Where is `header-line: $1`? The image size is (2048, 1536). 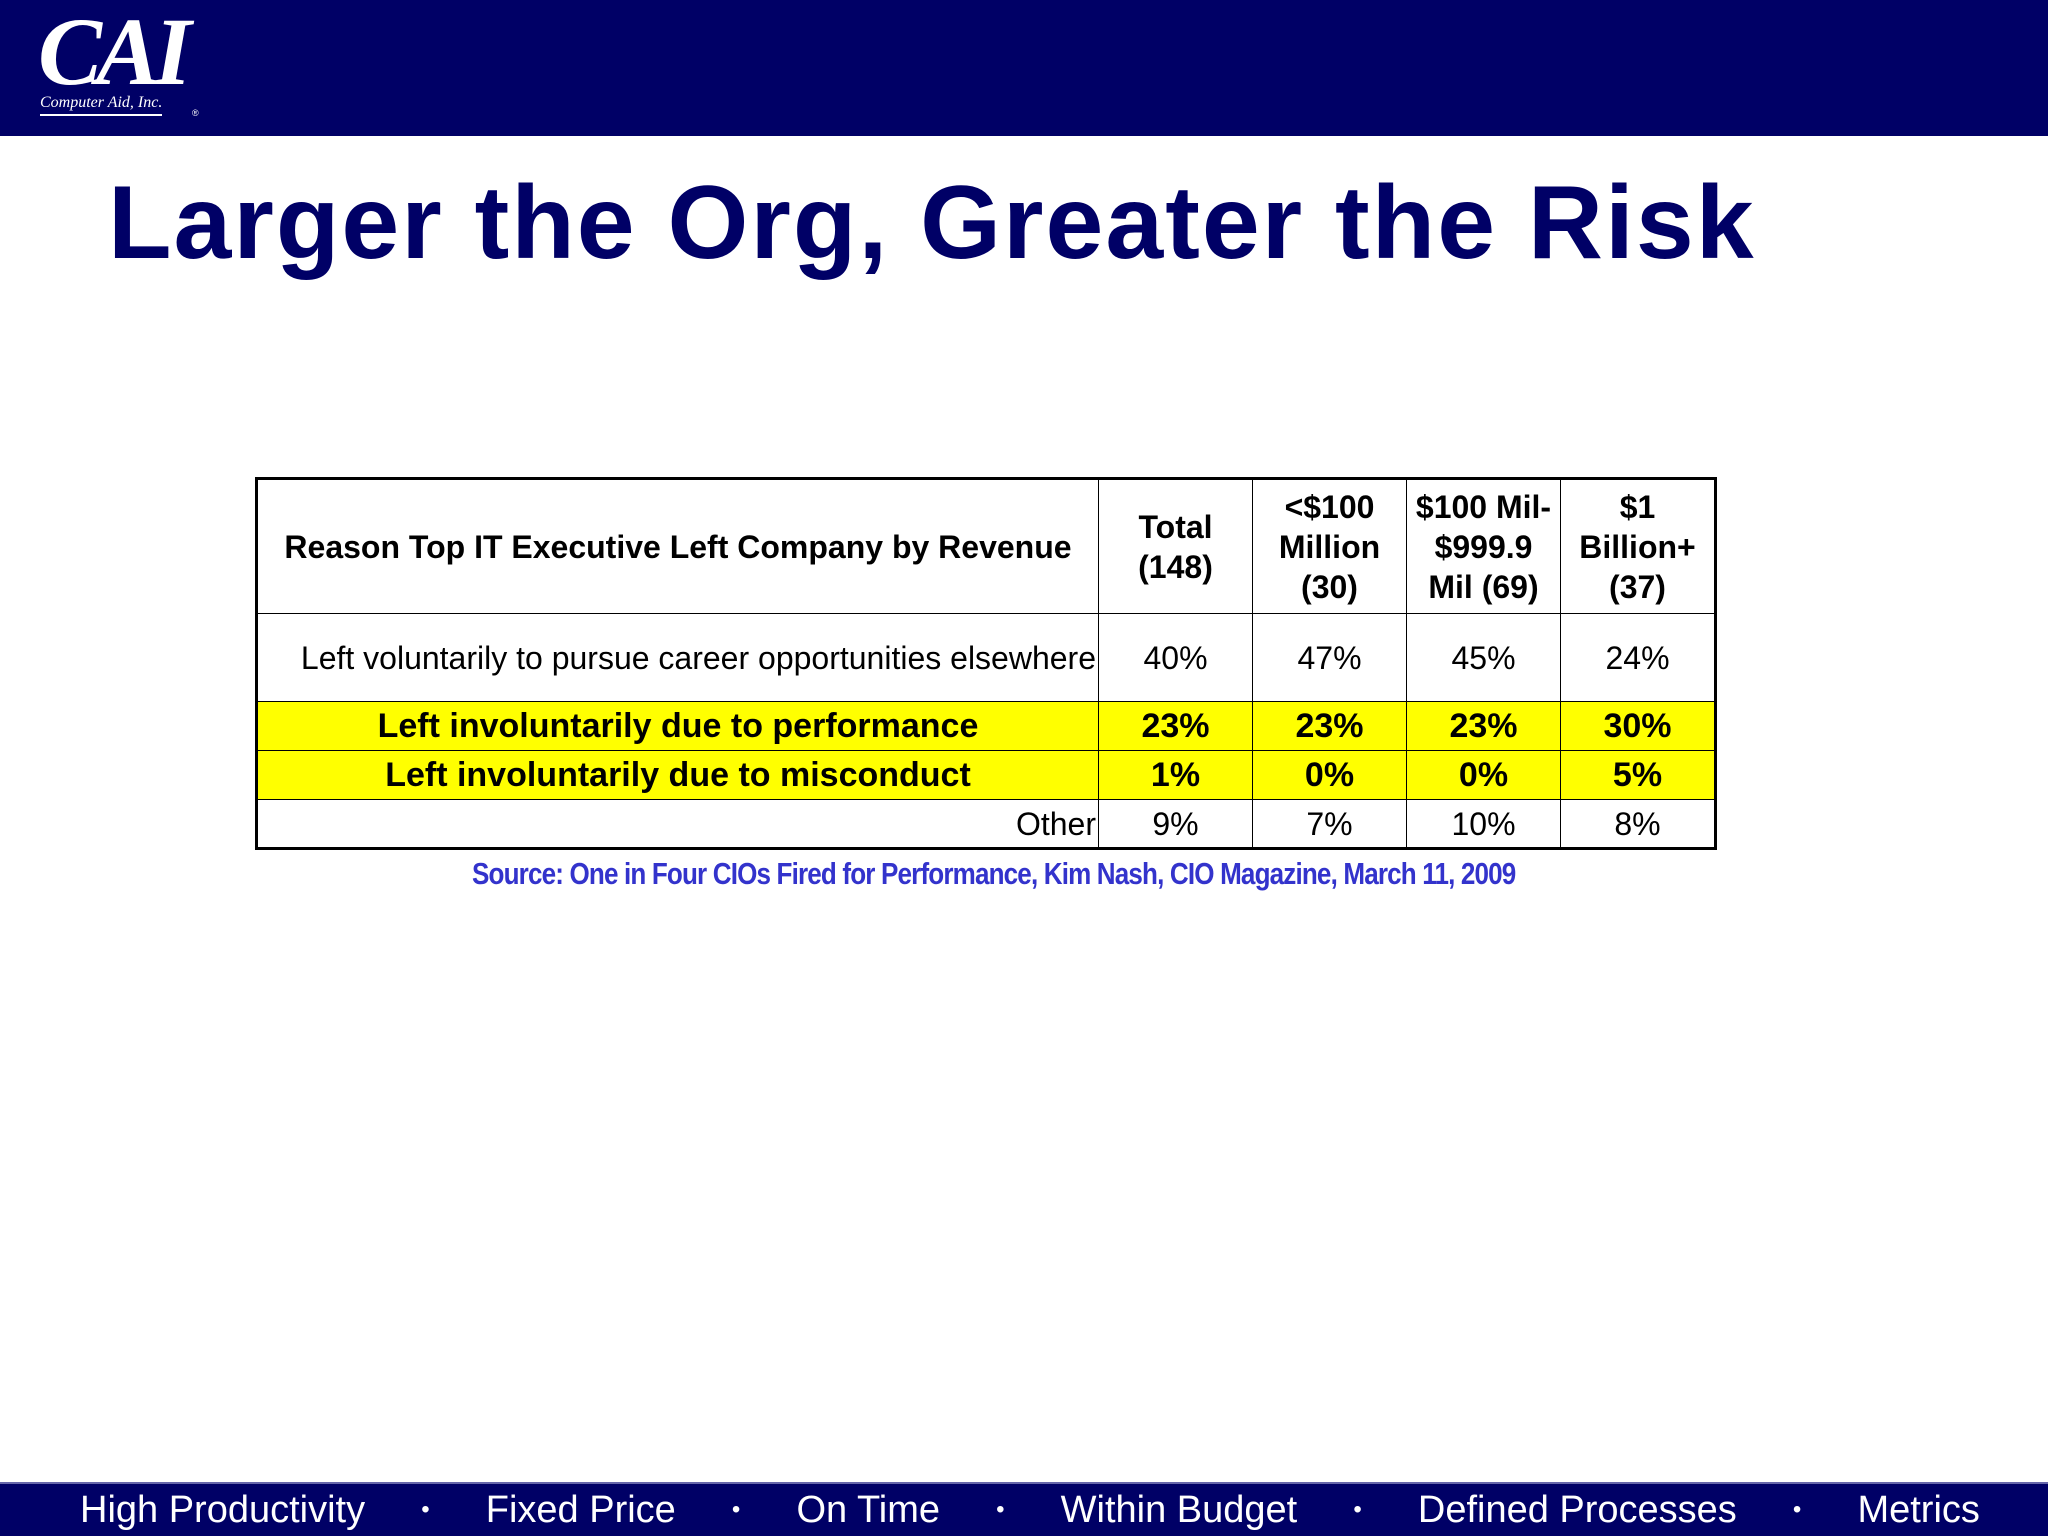
header-line: $1 is located at coordinates (1637, 506).